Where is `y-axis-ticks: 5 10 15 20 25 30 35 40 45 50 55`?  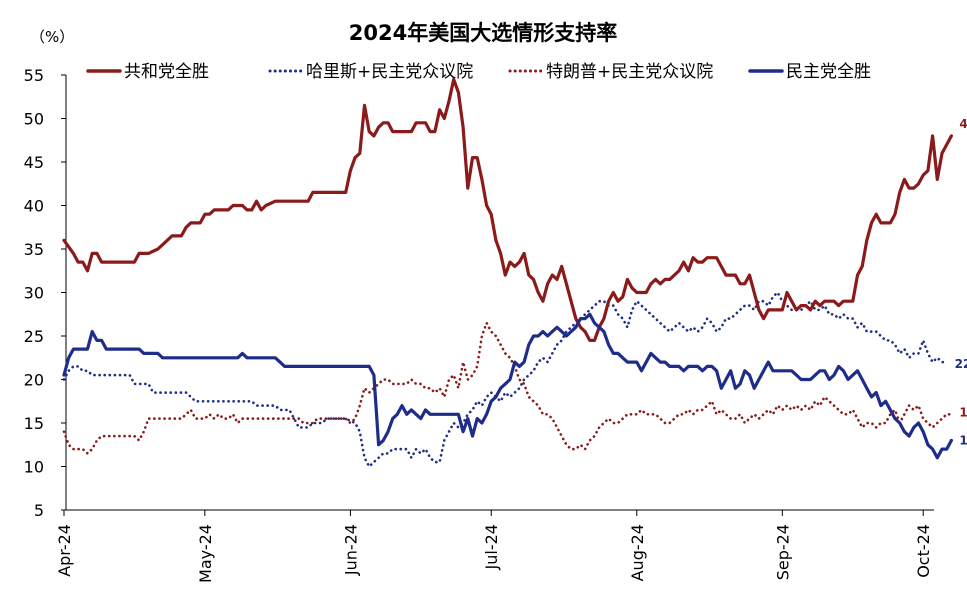 y-axis-ticks: 5 10 15 20 25 30 35 40 45 50 55 is located at coordinates (45, 293).